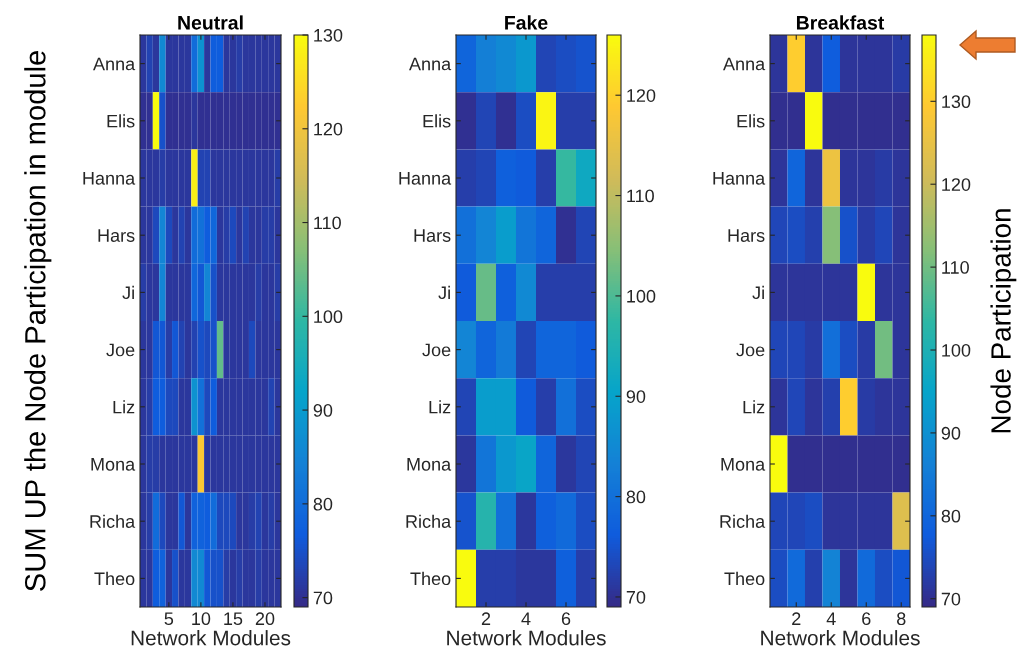  Describe the element at coordinates (1003, 321) in the screenshot. I see `color-bar-title: Node Participation` at that location.